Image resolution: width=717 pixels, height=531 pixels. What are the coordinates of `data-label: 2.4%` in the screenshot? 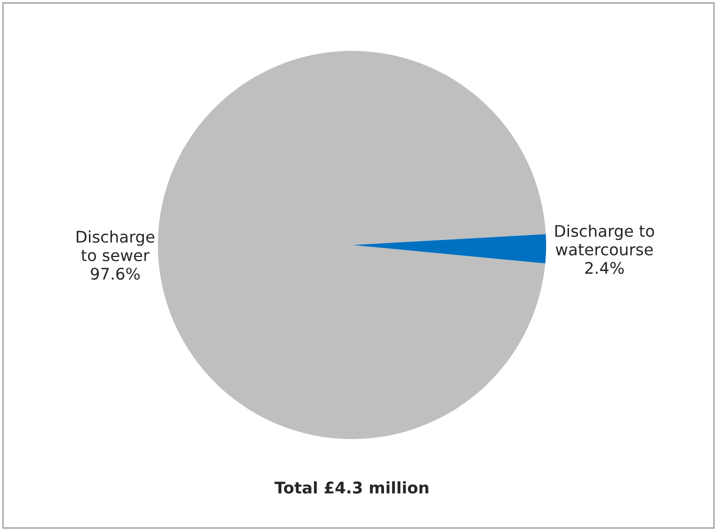 It's located at (604, 268).